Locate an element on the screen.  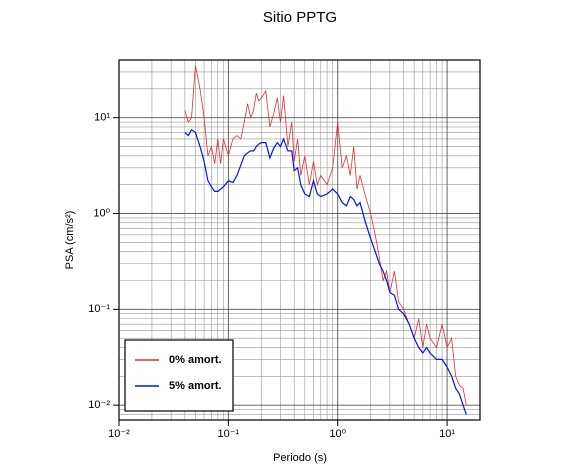
x-tick-label: 10⁻² is located at coordinates (119, 434).